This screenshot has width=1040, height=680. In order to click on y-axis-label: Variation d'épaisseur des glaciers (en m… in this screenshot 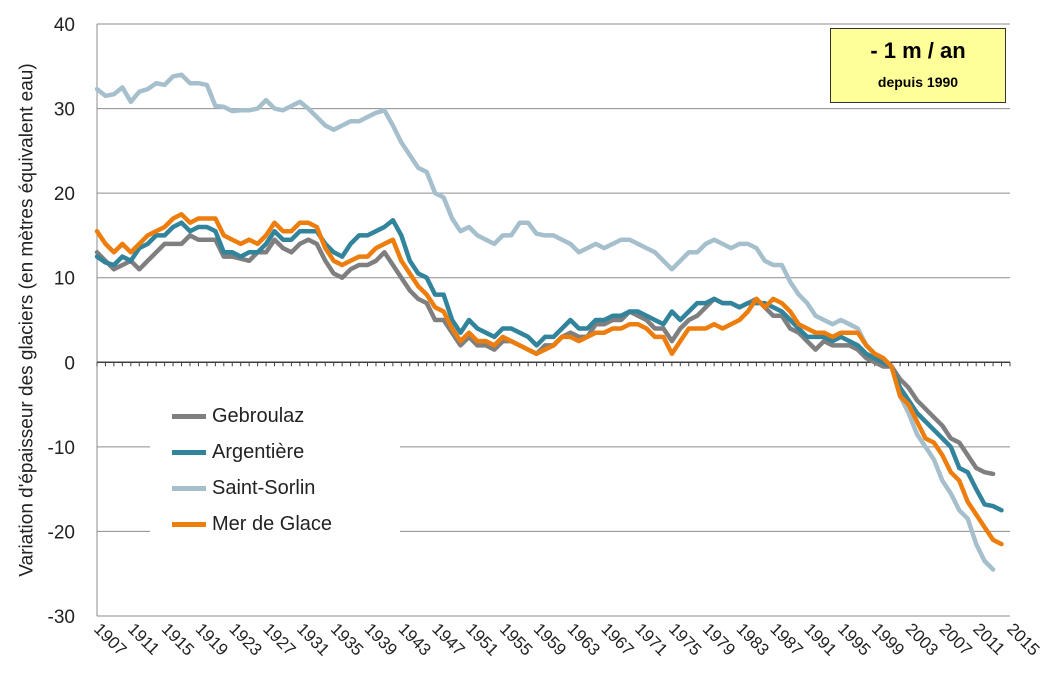, I will do `click(28, 320)`.